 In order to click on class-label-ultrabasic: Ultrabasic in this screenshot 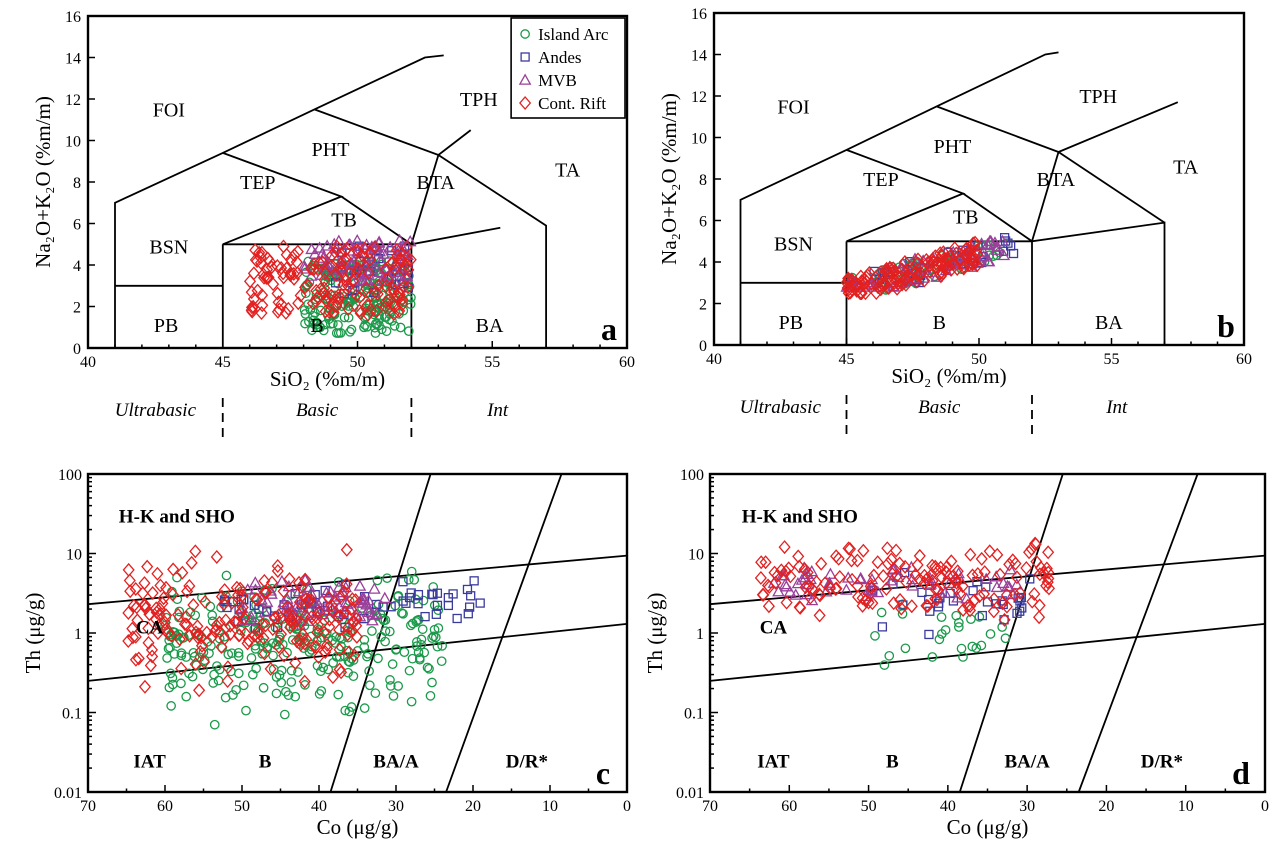, I will do `click(781, 407)`.